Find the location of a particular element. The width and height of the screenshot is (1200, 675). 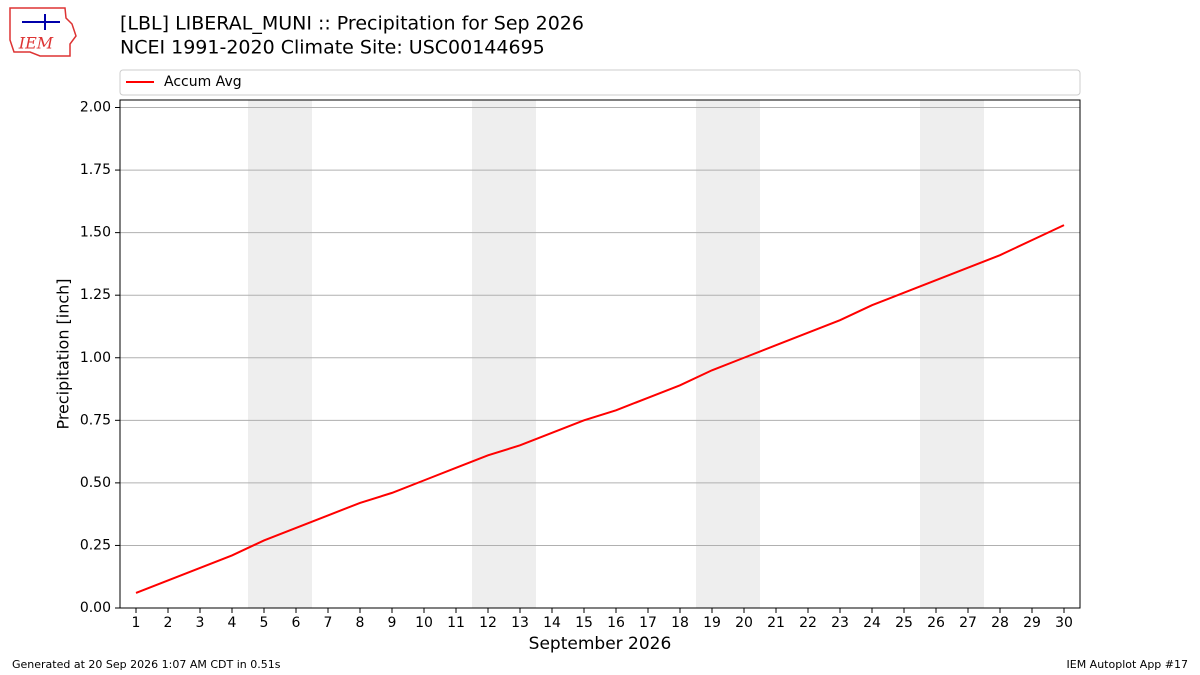

y-tick-label: 0.75 is located at coordinates (95, 420).